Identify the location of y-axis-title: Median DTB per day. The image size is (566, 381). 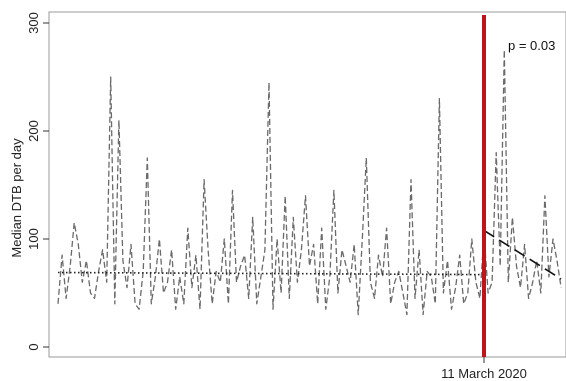
(16, 198).